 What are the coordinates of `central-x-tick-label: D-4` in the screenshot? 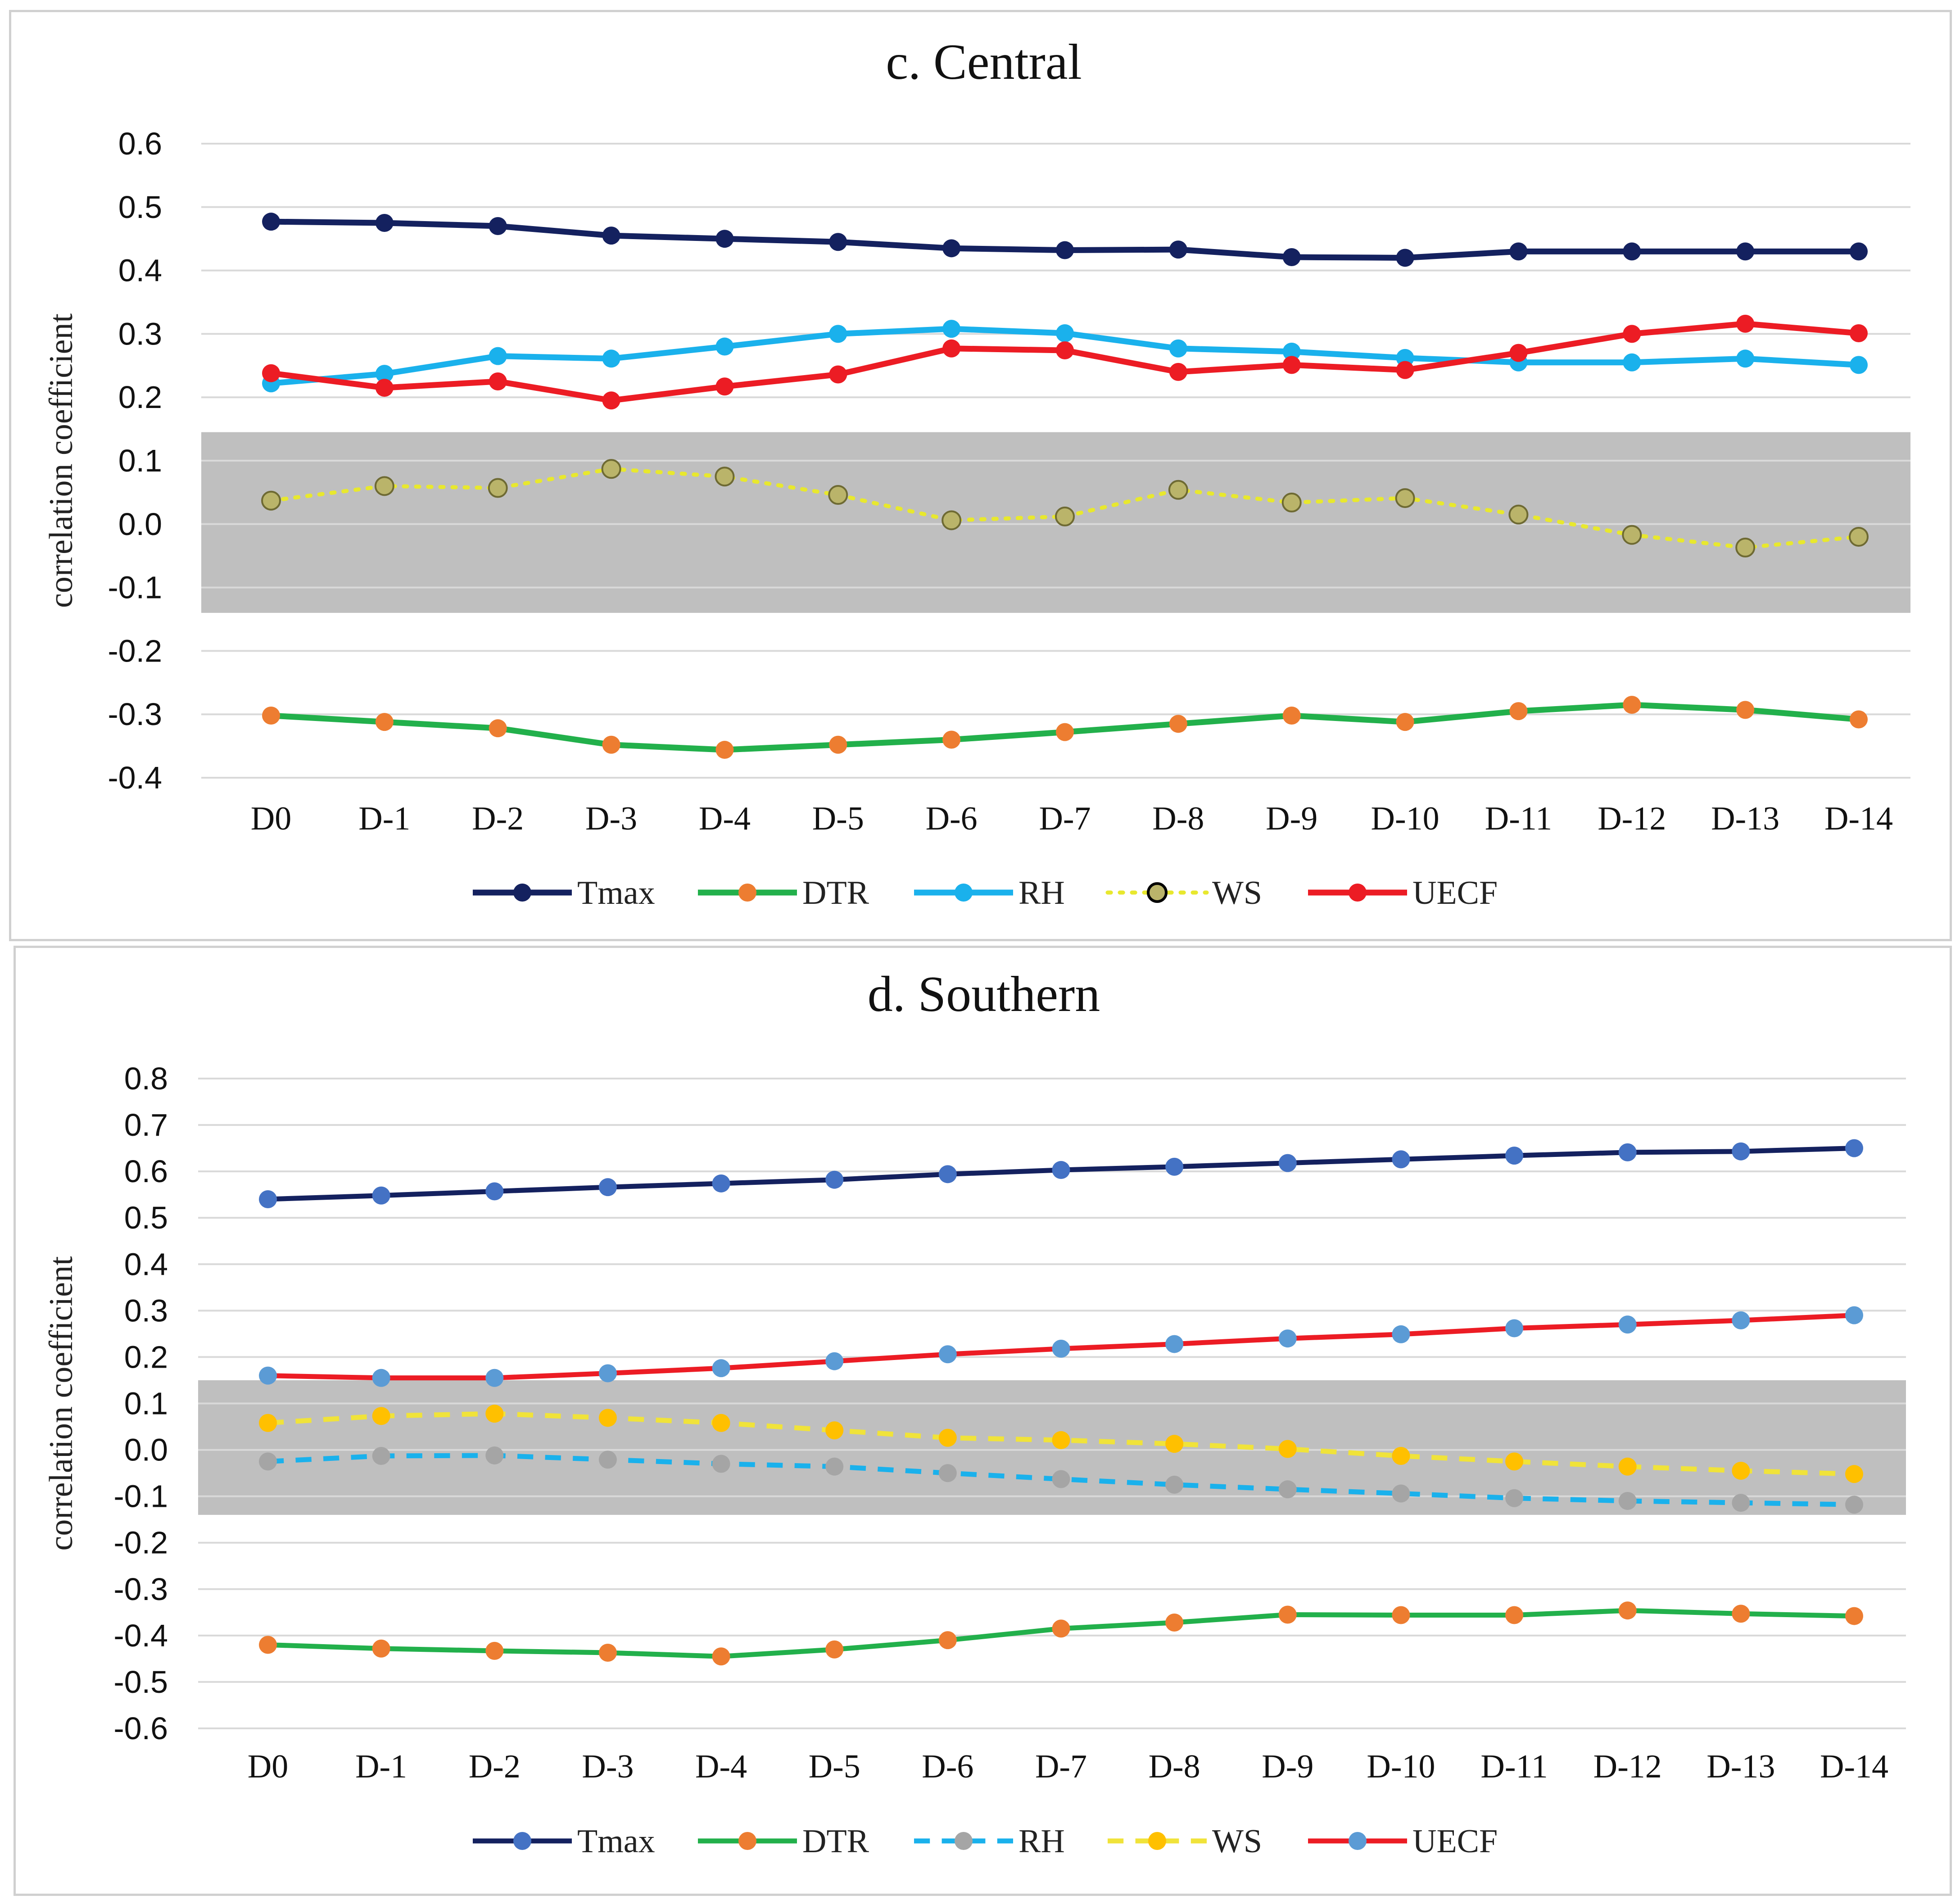 It's located at (725, 819).